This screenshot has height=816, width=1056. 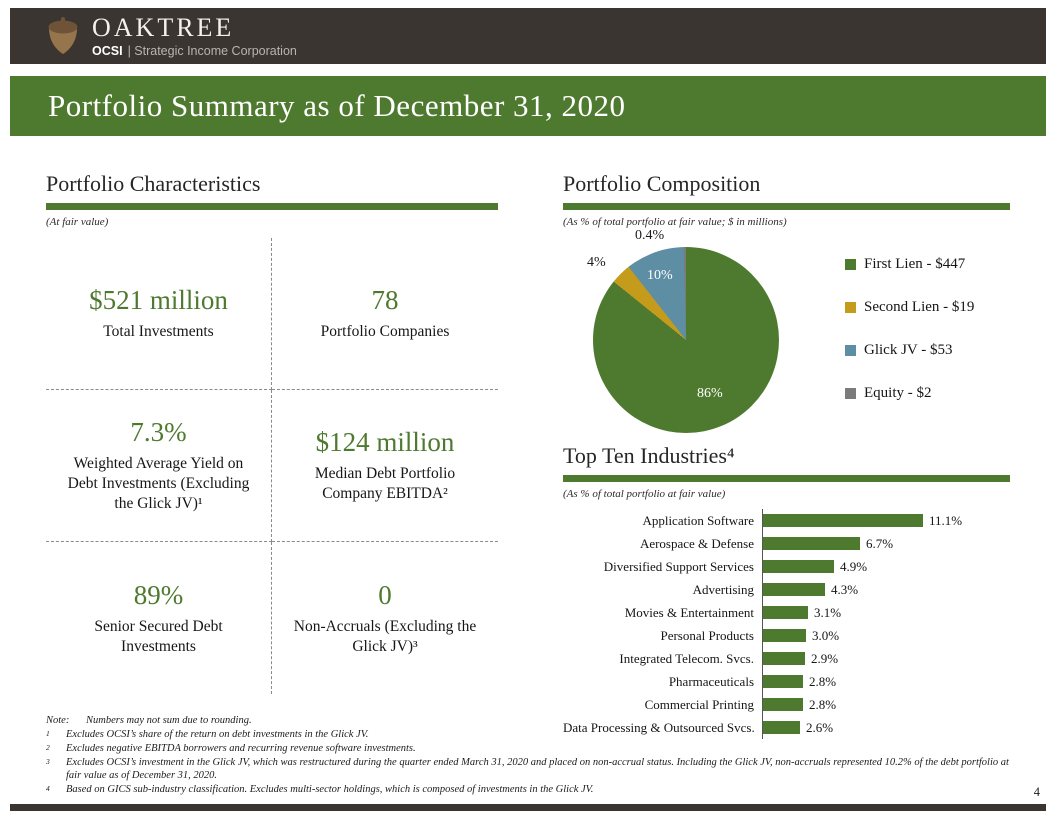 What do you see at coordinates (153, 183) in the screenshot?
I see `characteristics-heading: Portfolio Characteristics` at bounding box center [153, 183].